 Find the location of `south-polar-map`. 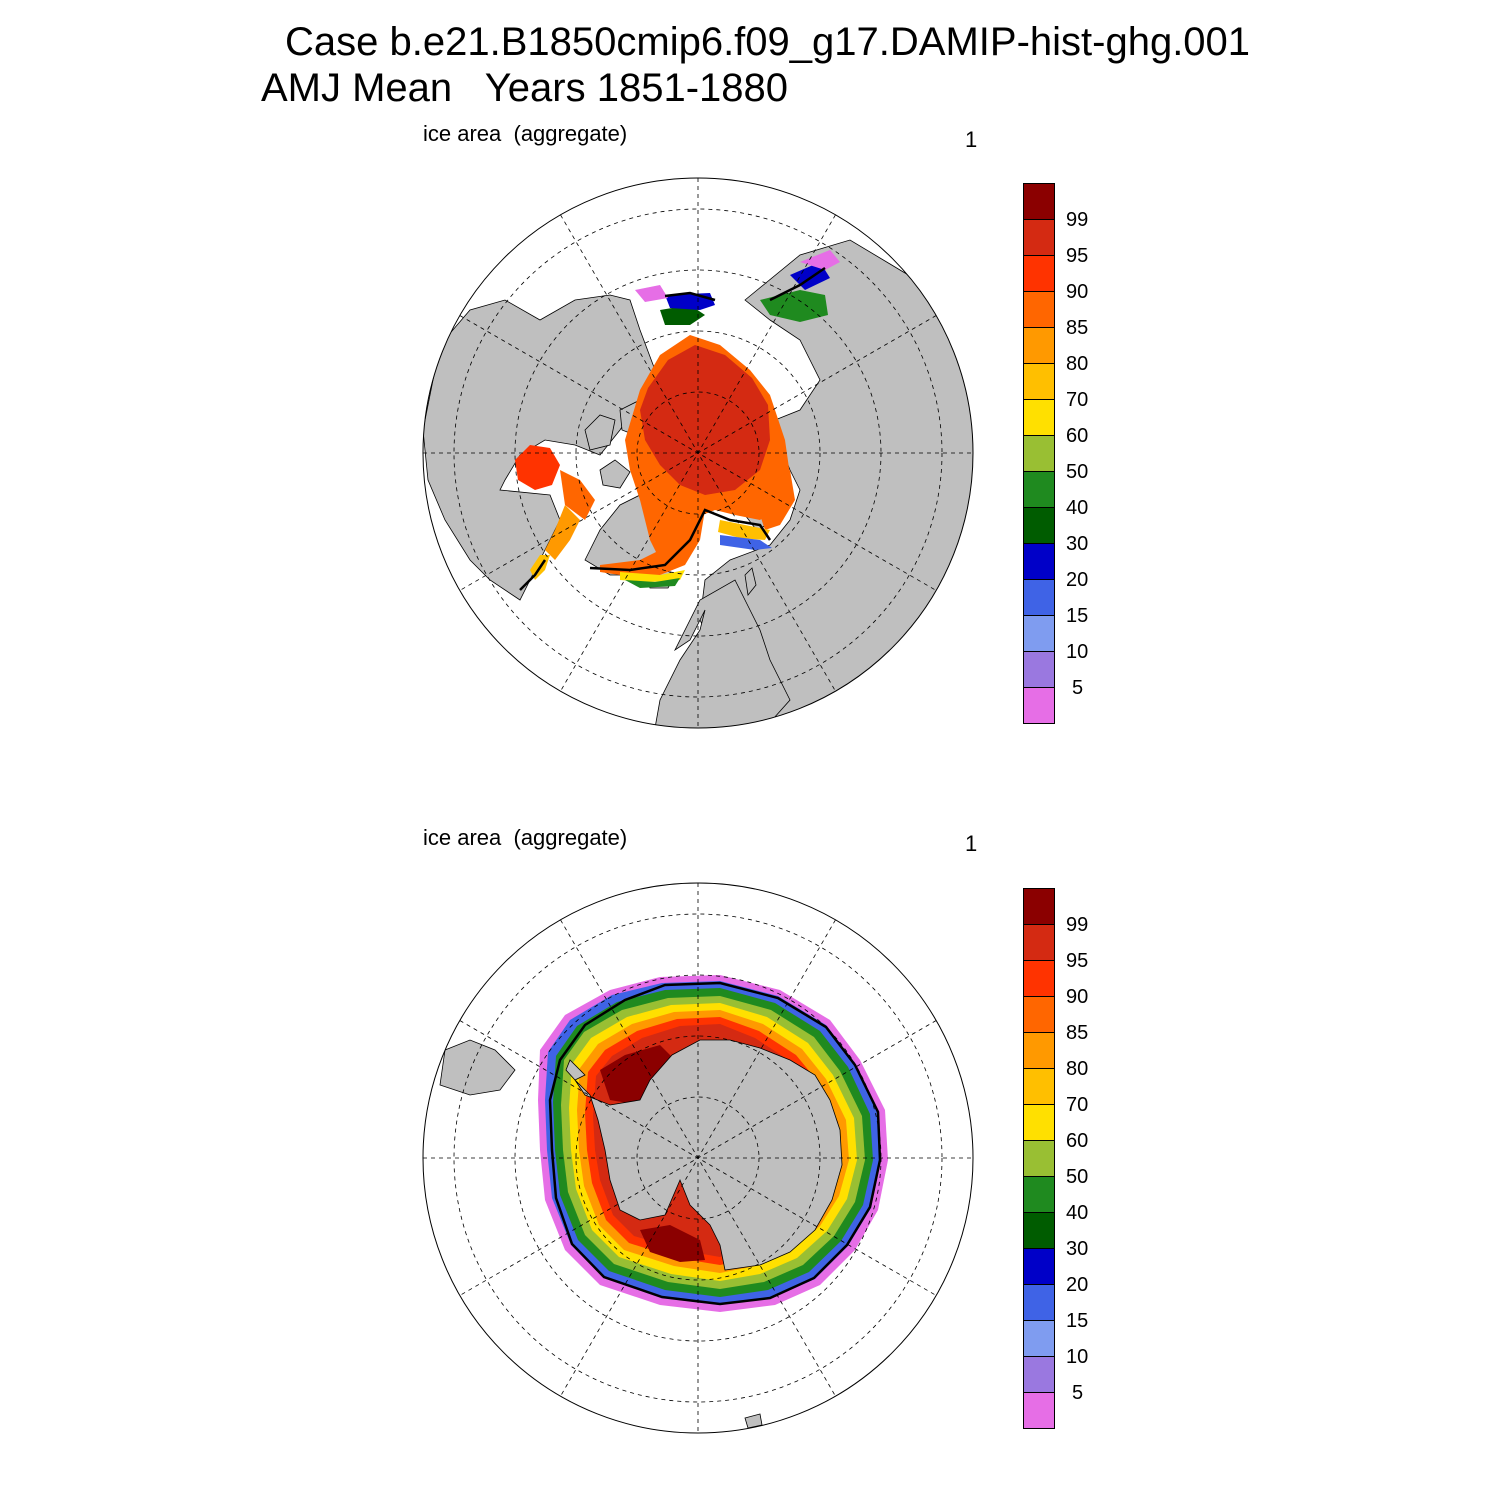

south-polar-map is located at coordinates (698, 1158).